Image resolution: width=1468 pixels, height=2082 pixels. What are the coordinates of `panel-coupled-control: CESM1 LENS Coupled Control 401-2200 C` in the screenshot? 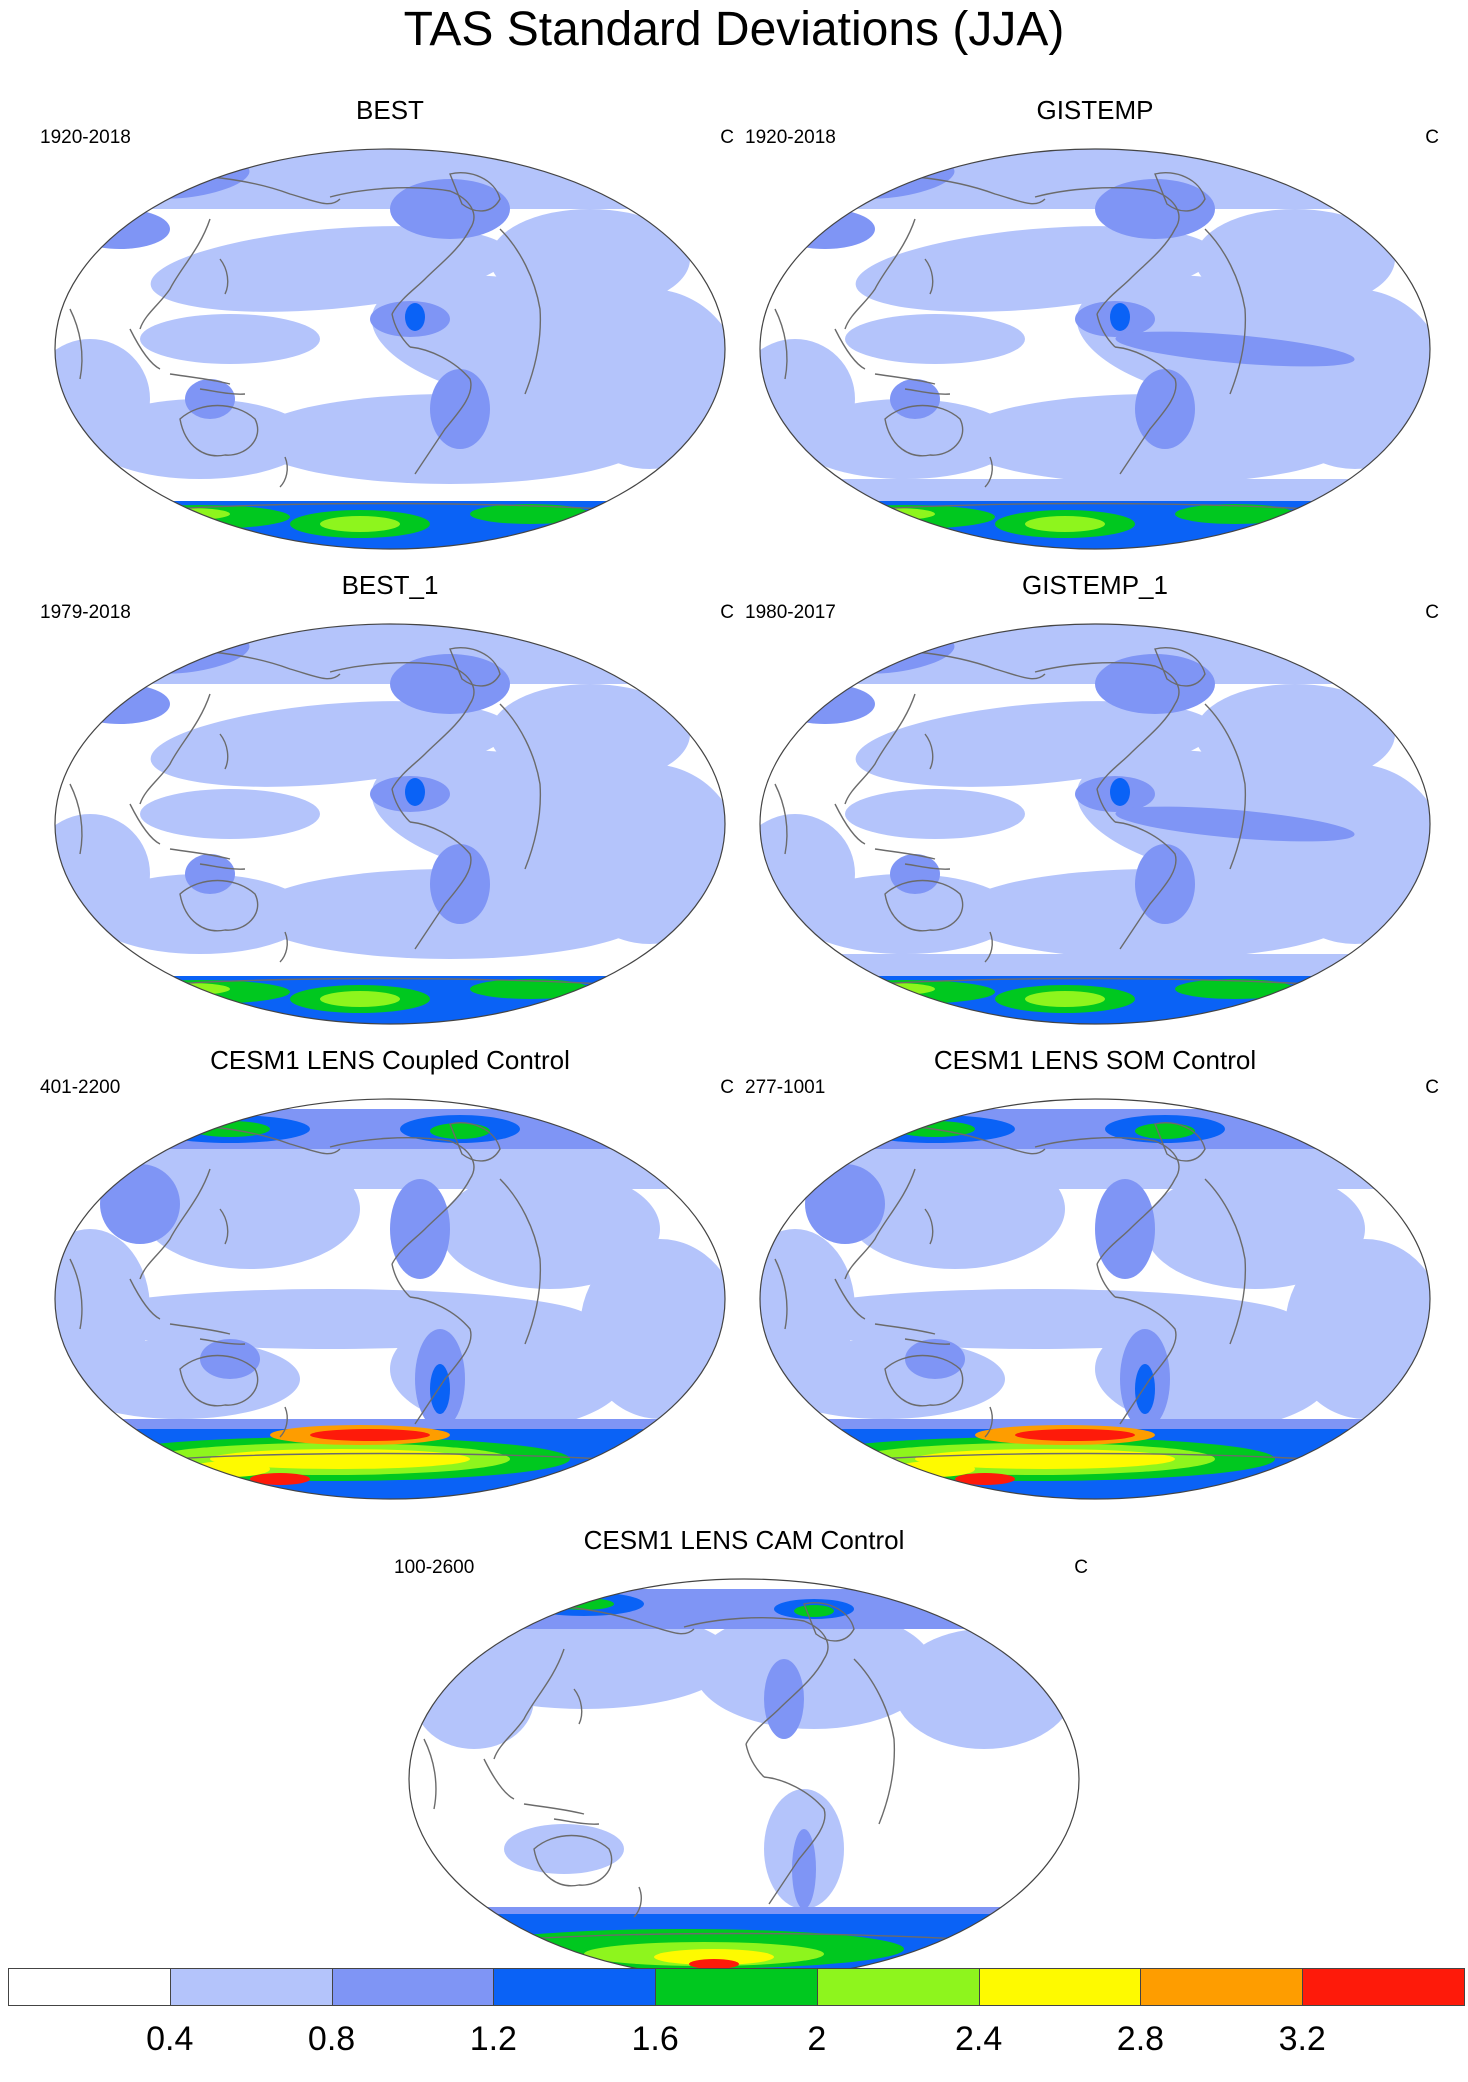 It's located at (390, 1280).